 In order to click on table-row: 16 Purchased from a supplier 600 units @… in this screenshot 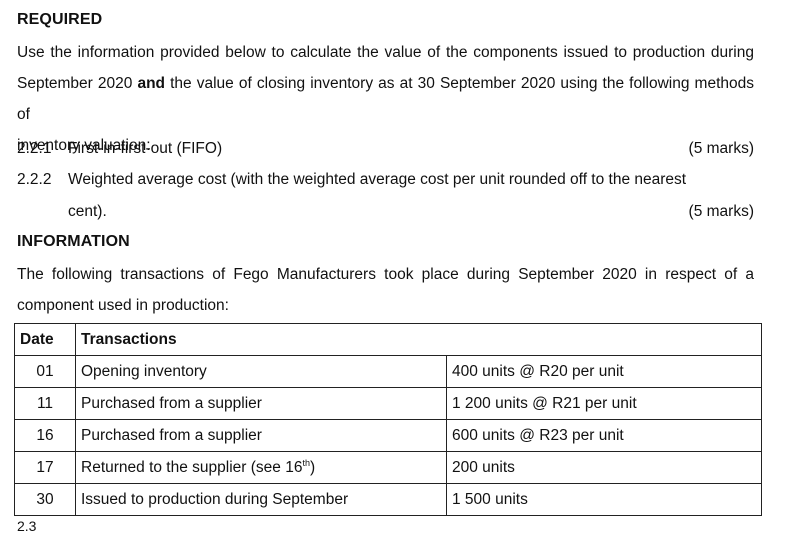, I will do `click(388, 435)`.